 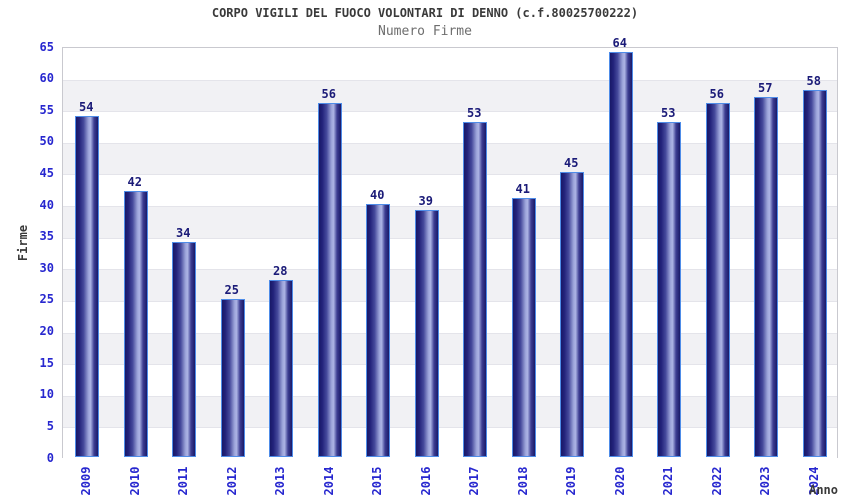 I want to click on x-tick-label: 2012, so click(x=231, y=481).